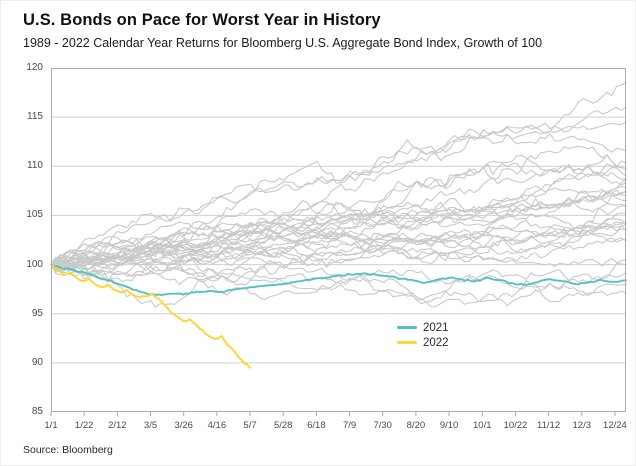 The width and height of the screenshot is (636, 466). What do you see at coordinates (349, 425) in the screenshot?
I see `x-axis-tick-label: 7/9` at bounding box center [349, 425].